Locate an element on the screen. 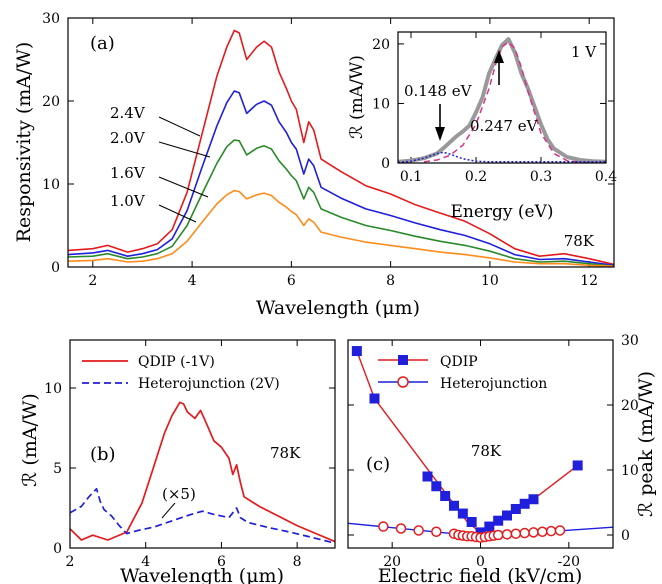  x-tick-label: 0.3 is located at coordinates (541, 177).